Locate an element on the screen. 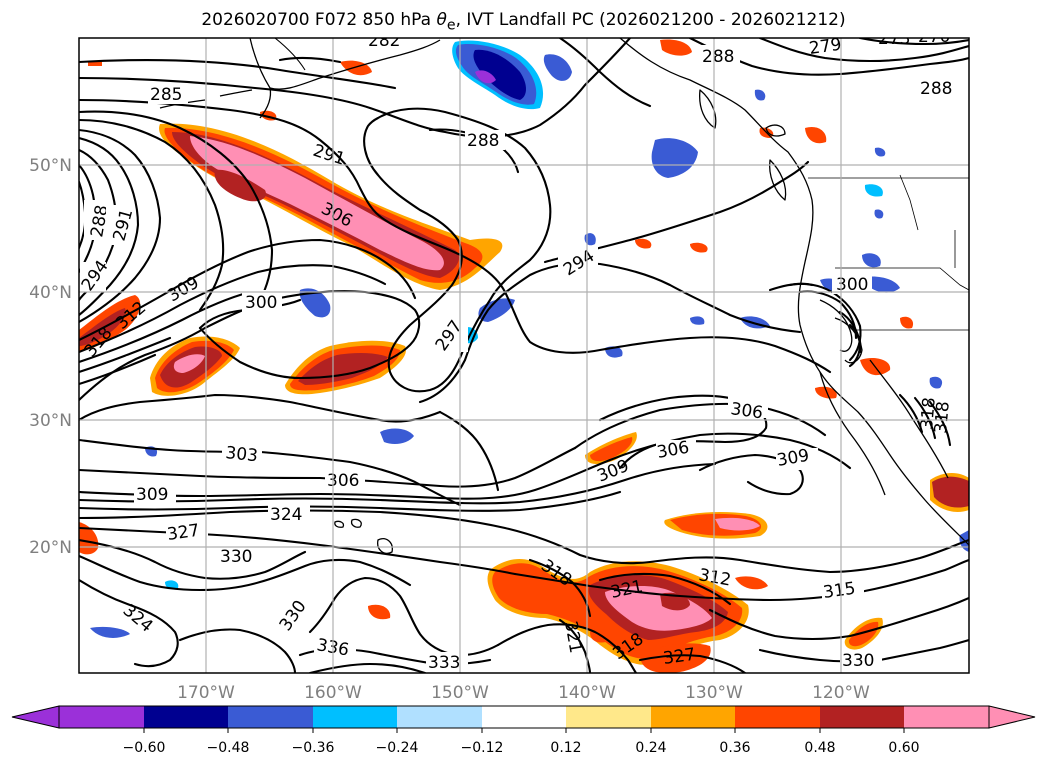  colorbar-tick-label: 0.60 is located at coordinates (903, 748).